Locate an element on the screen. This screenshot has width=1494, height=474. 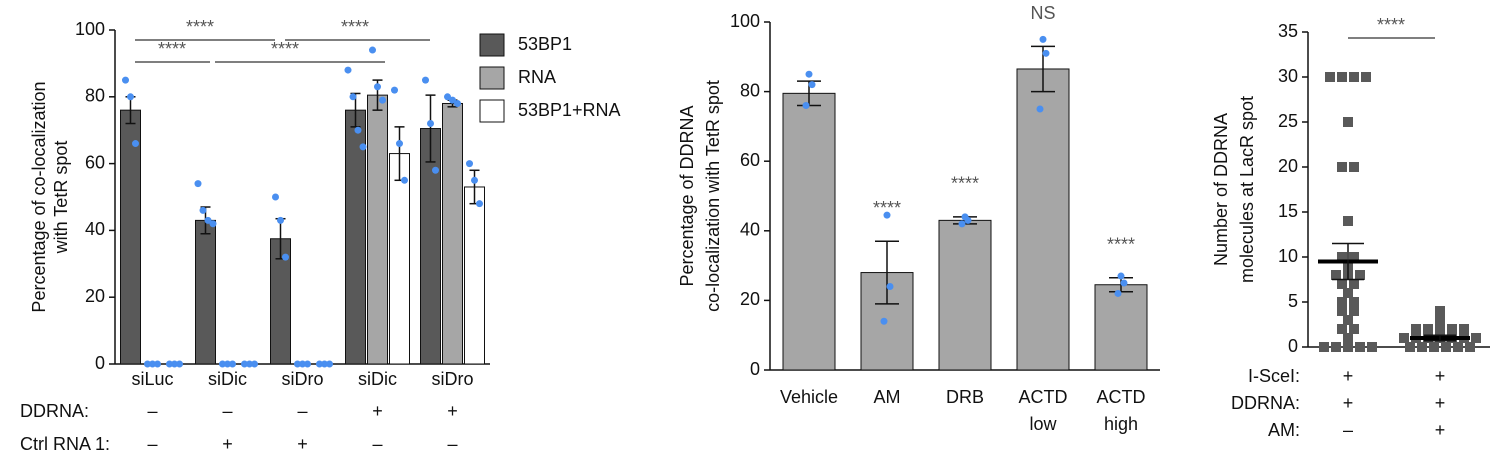
x-tick-label: DRB is located at coordinates (965, 397).